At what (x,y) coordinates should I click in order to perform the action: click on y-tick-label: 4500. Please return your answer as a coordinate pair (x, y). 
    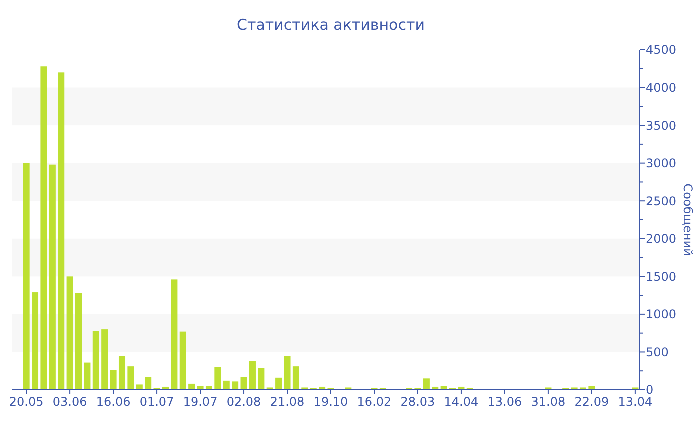
    Looking at the image, I should click on (661, 50).